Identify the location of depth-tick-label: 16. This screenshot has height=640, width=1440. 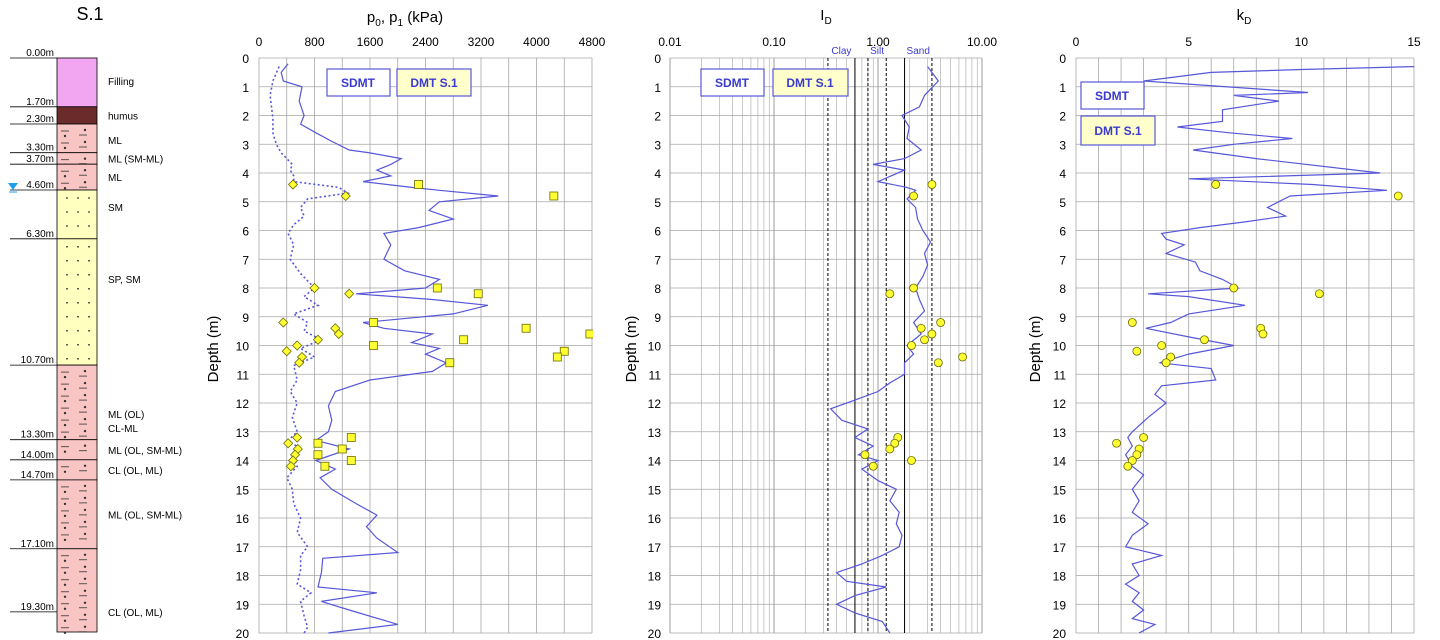
(243, 519).